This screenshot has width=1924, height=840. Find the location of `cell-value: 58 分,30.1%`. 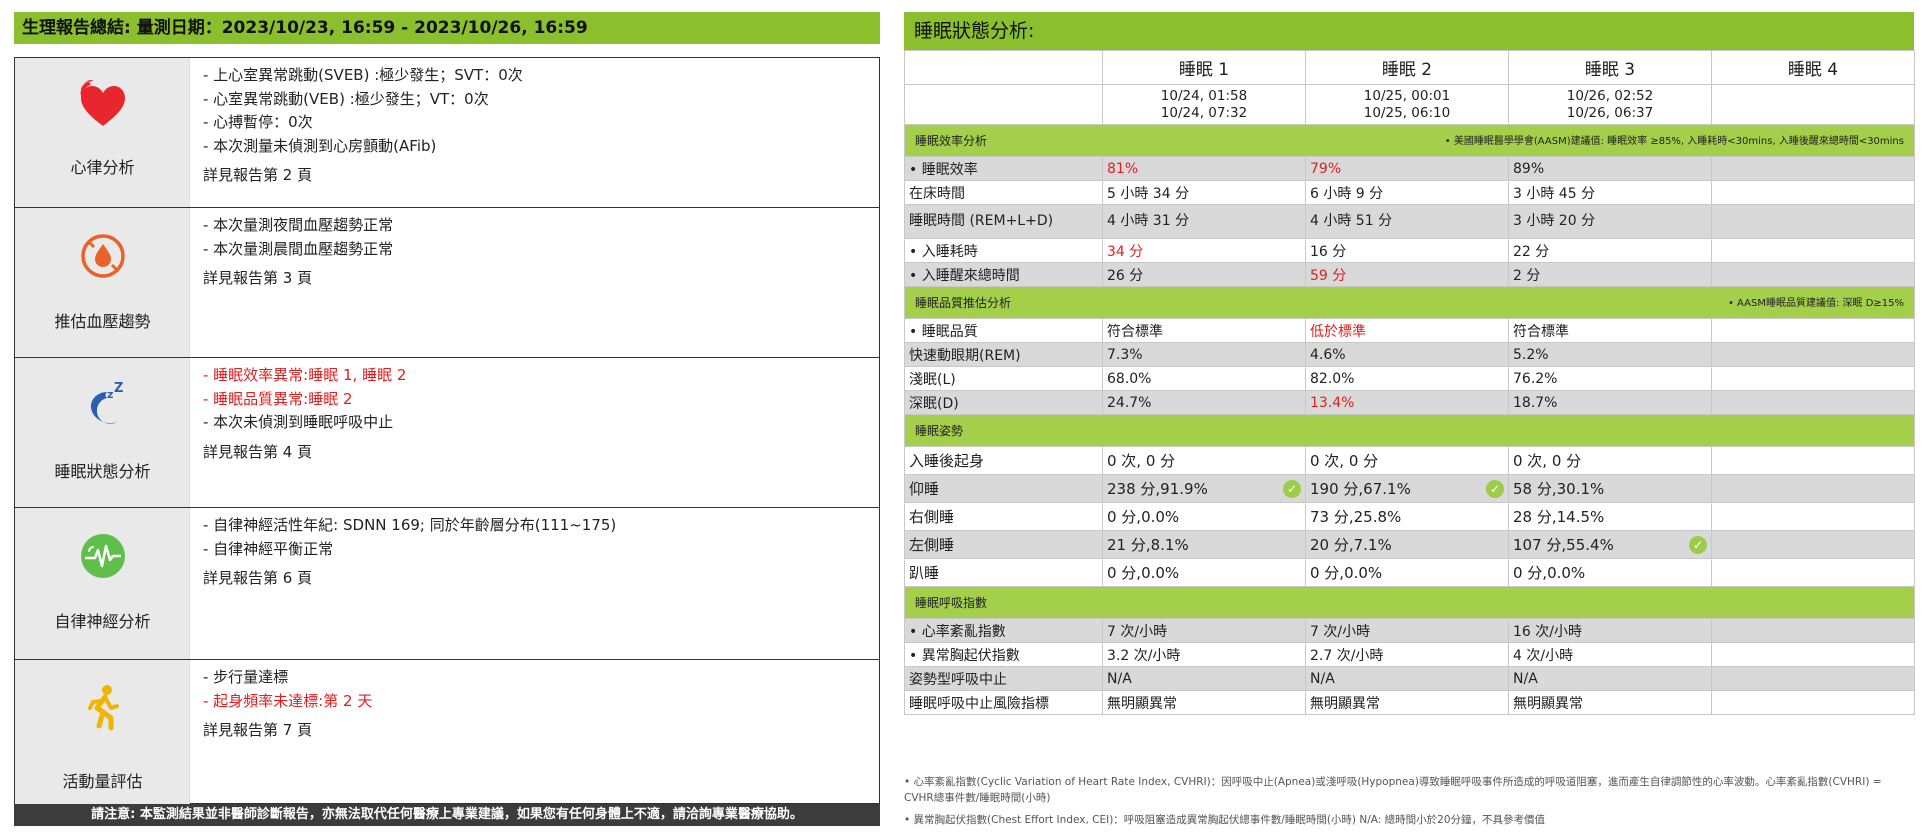

cell-value: 58 分,30.1% is located at coordinates (1559, 489).